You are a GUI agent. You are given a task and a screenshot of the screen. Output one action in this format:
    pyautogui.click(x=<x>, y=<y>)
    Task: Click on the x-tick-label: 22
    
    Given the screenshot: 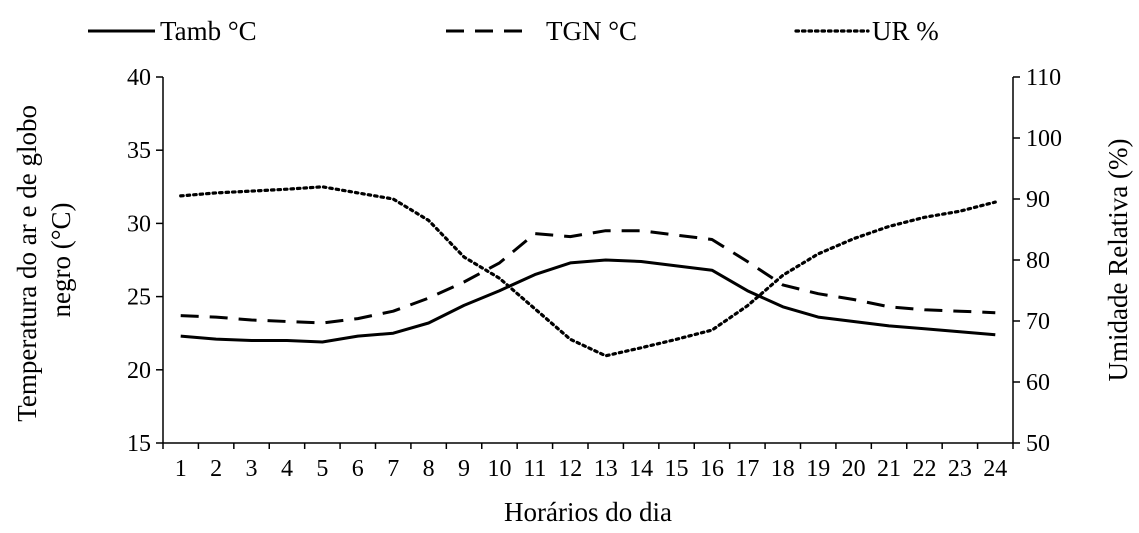 What is the action you would take?
    pyautogui.click(x=924, y=469)
    